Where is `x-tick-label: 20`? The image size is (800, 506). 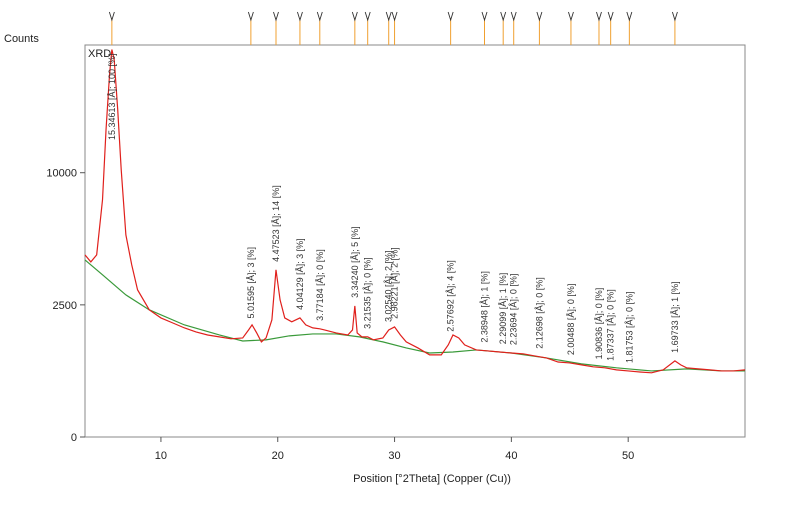
x-tick-label: 20 is located at coordinates (278, 456).